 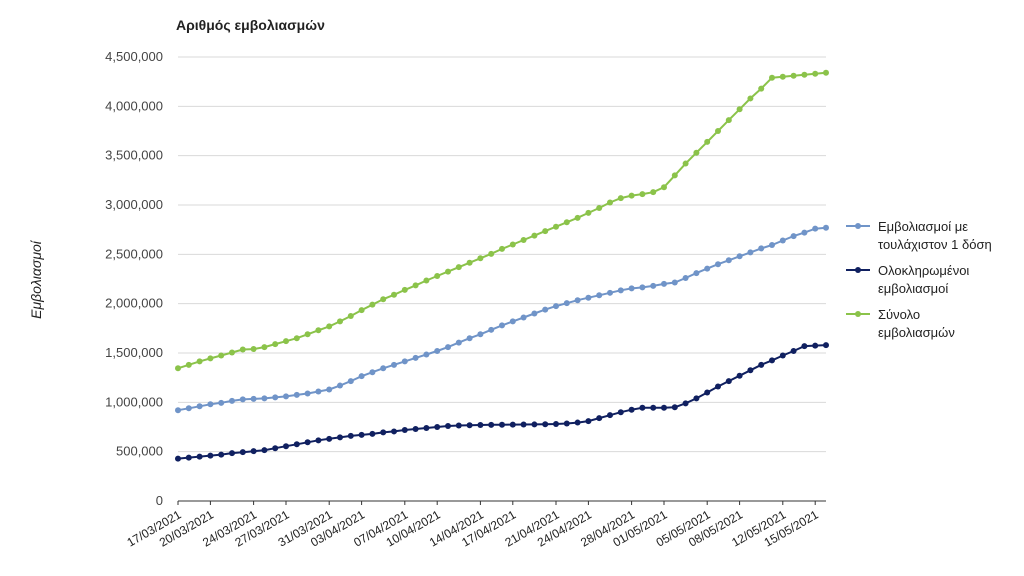 What do you see at coordinates (916, 323) in the screenshot?
I see `legend-label: Σύνολο εμβολιασμών` at bounding box center [916, 323].